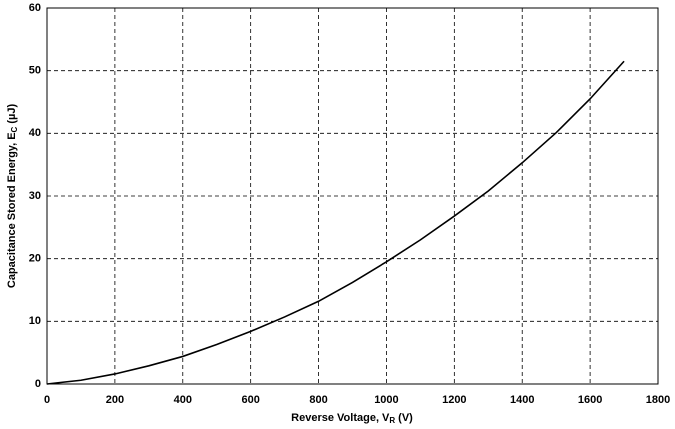 The width and height of the screenshot is (675, 429). Describe the element at coordinates (340, 418) in the screenshot. I see `x-label-main: Reverse Voltage, V` at that location.